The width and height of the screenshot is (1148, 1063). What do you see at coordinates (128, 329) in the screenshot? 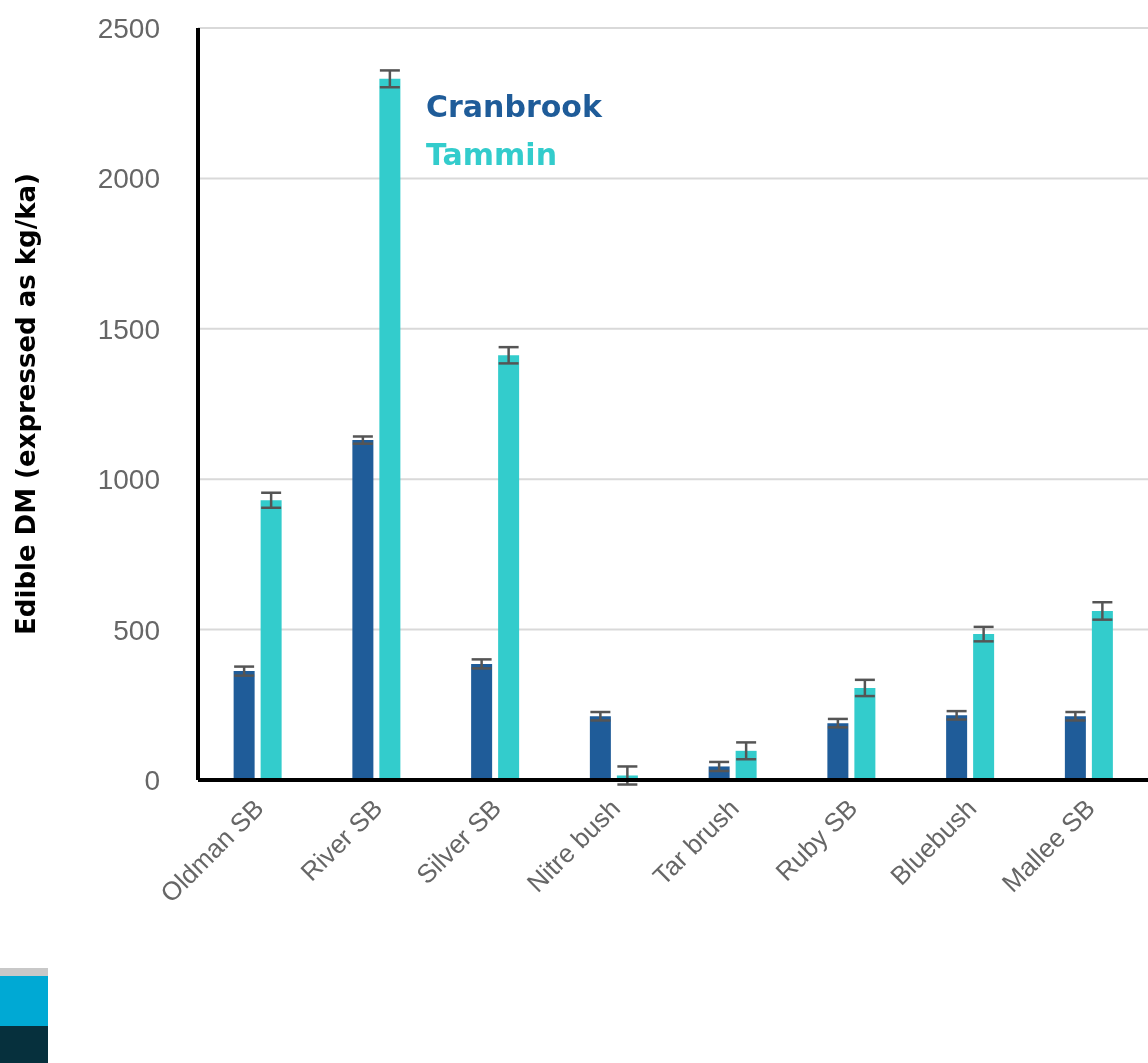
I see `y-tick-label: 1500` at bounding box center [128, 329].